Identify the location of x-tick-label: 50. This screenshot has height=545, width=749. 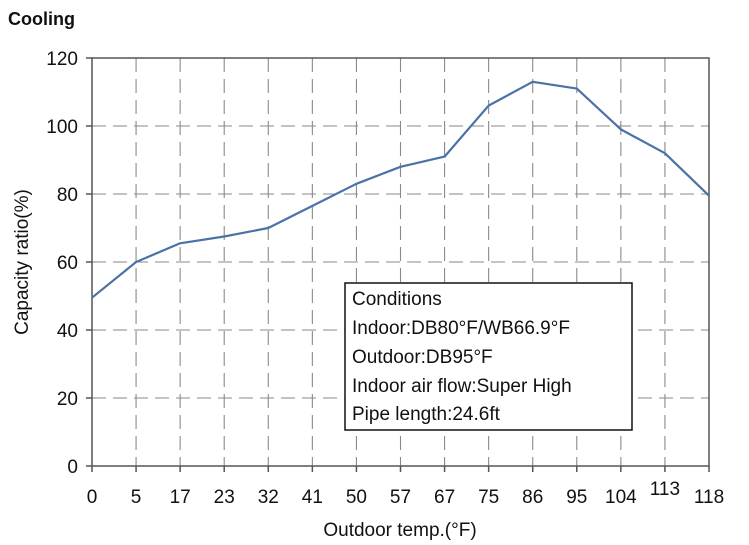
(356, 497).